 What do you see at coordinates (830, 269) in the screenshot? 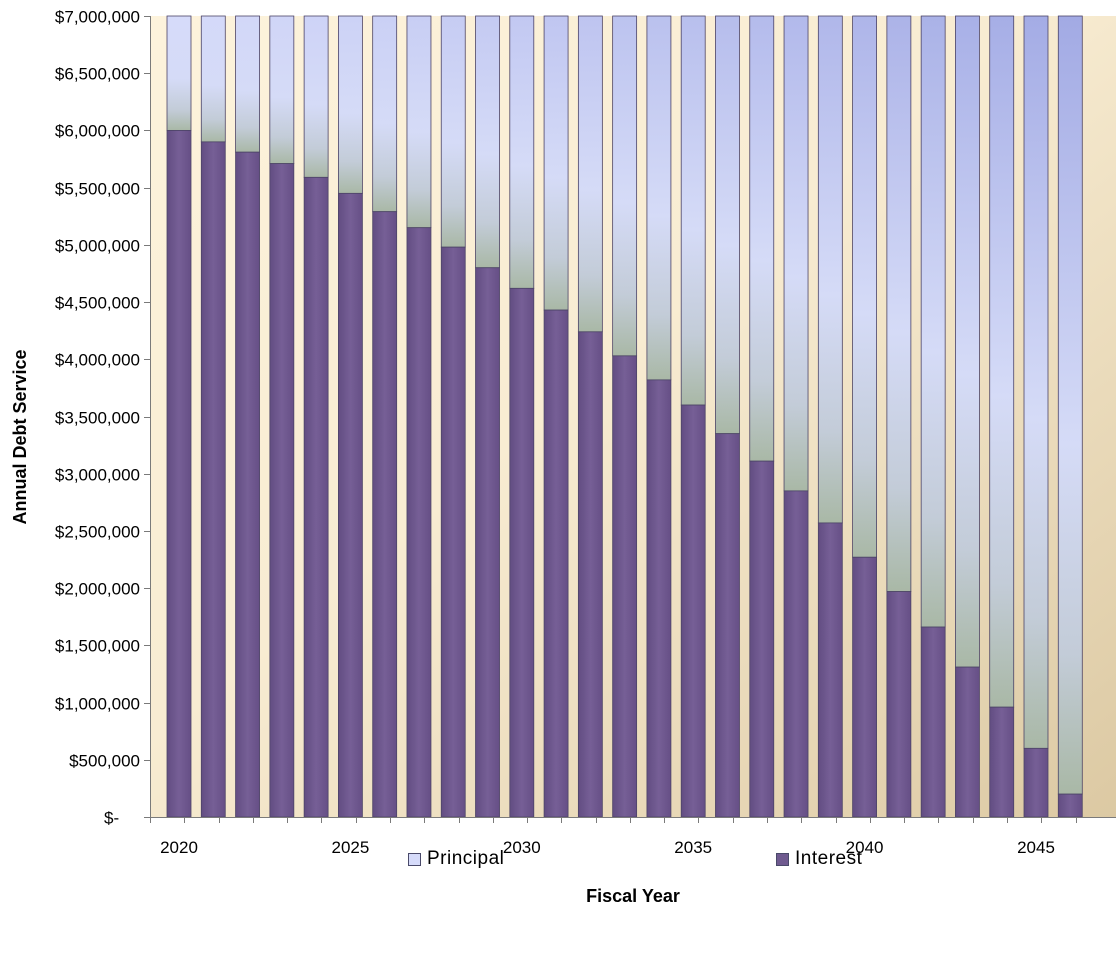
I see `principal-bar-2039` at bounding box center [830, 269].